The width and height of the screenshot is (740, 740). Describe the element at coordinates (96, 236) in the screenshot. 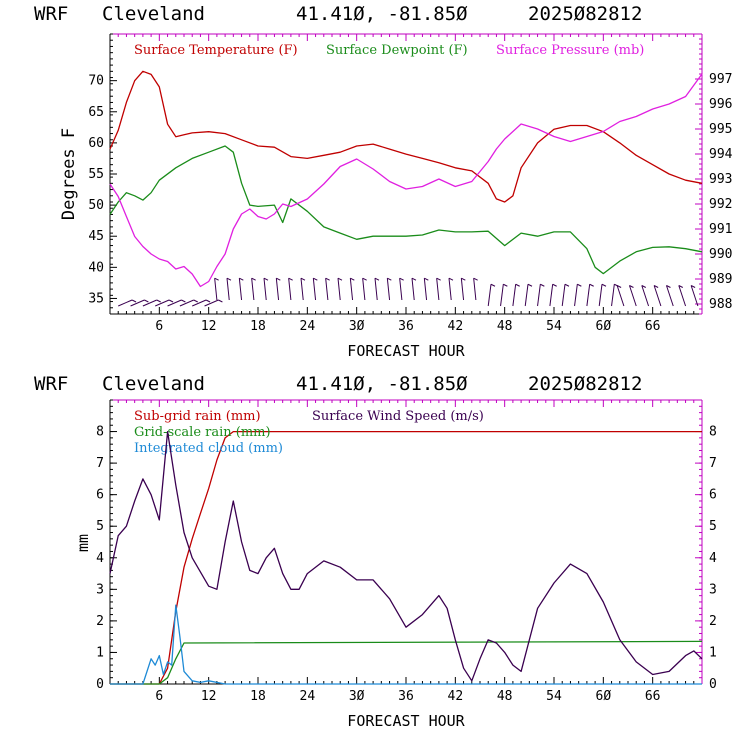

I see `y-tick-label: 45` at that location.